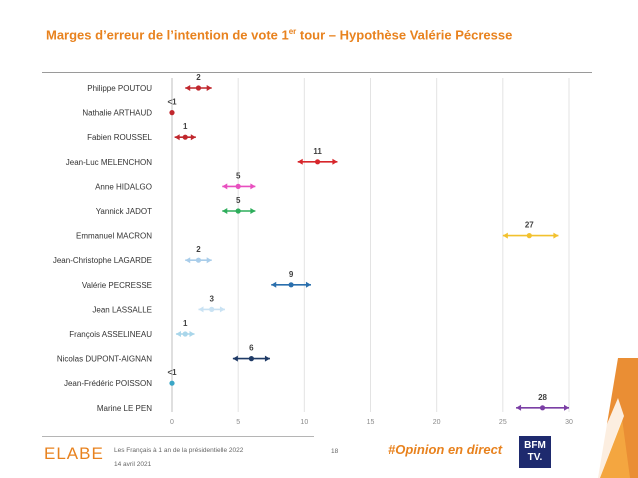 The image size is (638, 478). What do you see at coordinates (535, 452) in the screenshot?
I see `bfmtv-logo: BFM TV.` at bounding box center [535, 452].